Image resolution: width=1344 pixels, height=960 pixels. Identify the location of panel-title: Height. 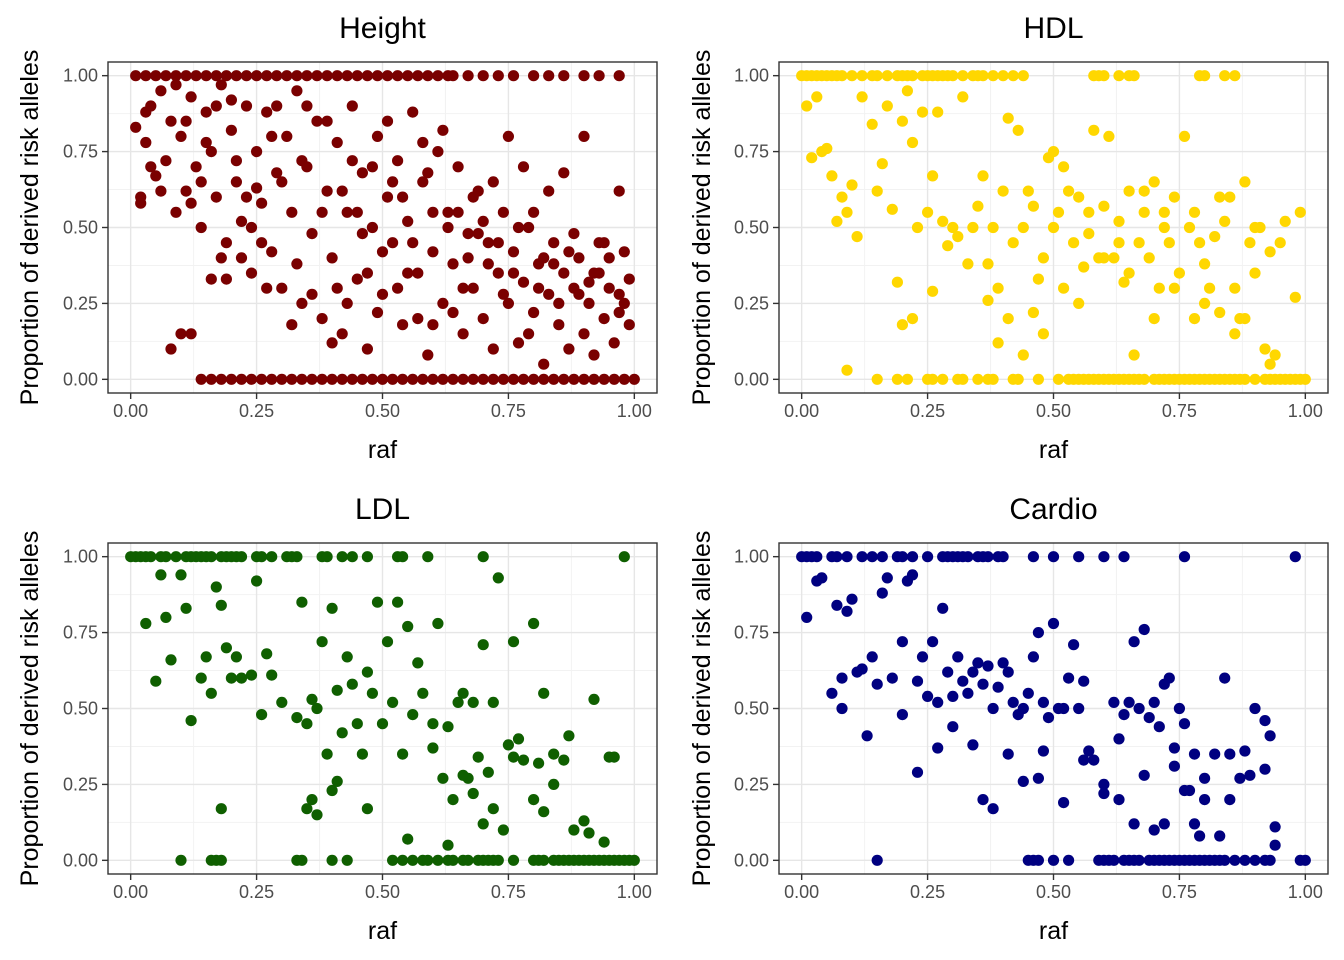
(382, 28).